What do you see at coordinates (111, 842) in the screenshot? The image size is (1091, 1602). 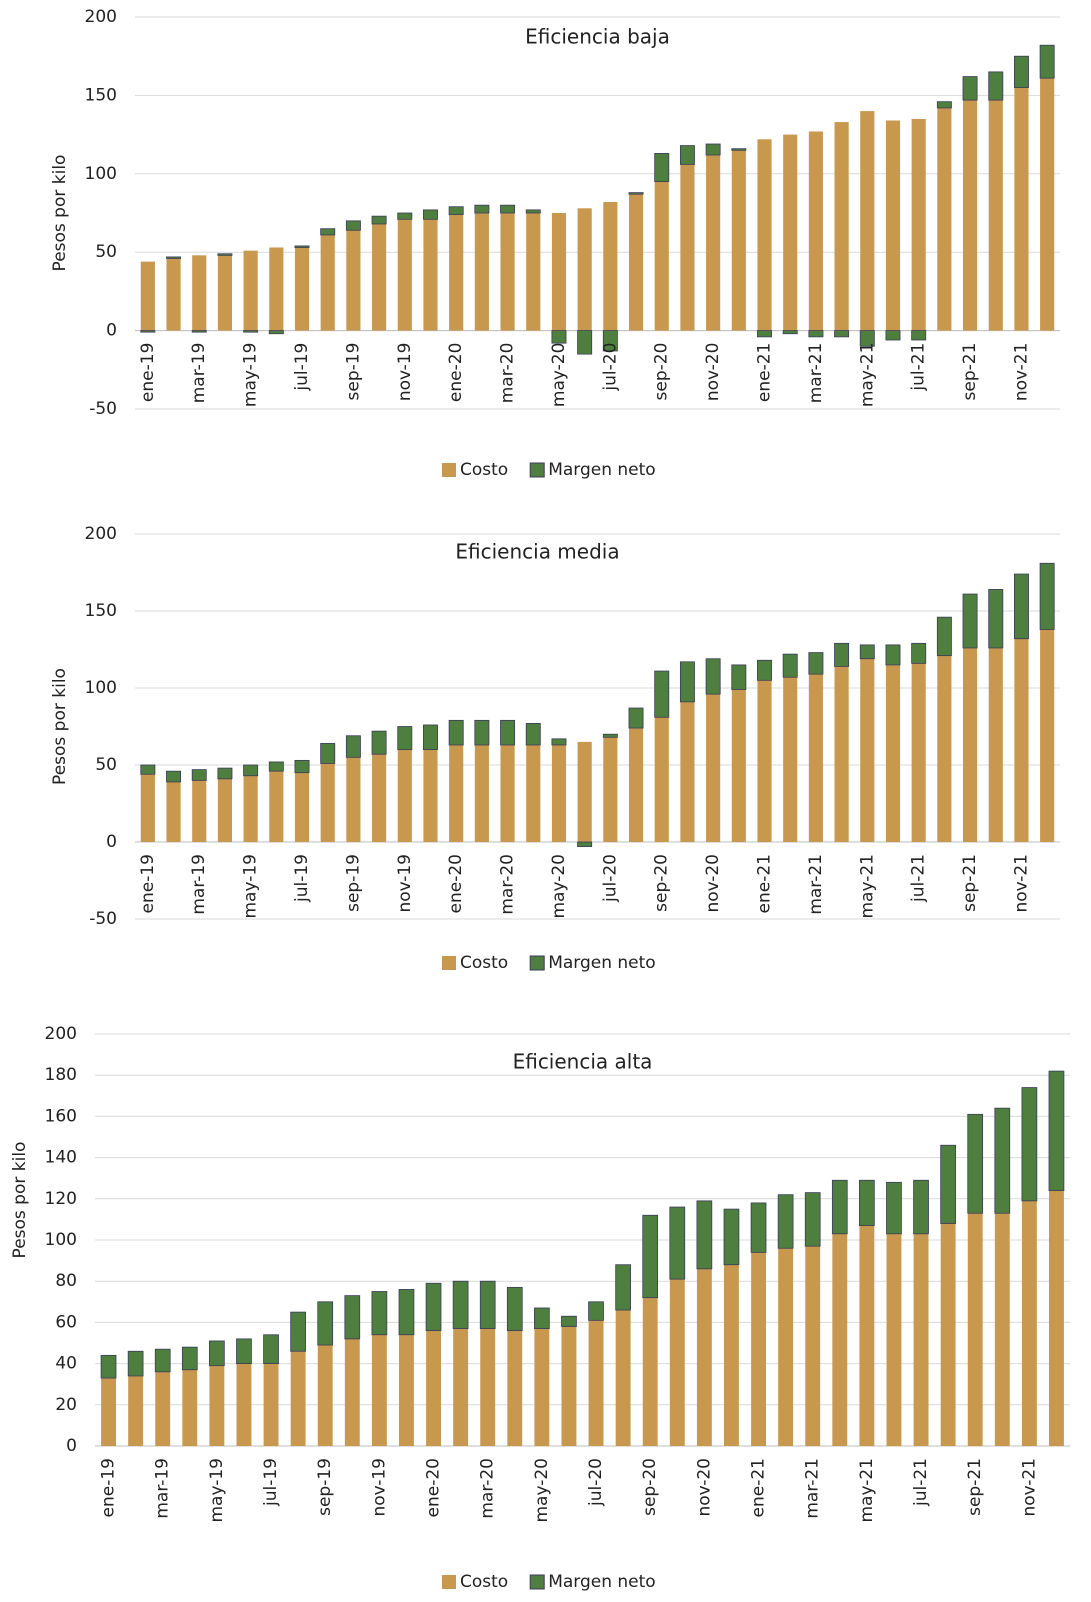 I see `y-tick-label: 0` at bounding box center [111, 842].